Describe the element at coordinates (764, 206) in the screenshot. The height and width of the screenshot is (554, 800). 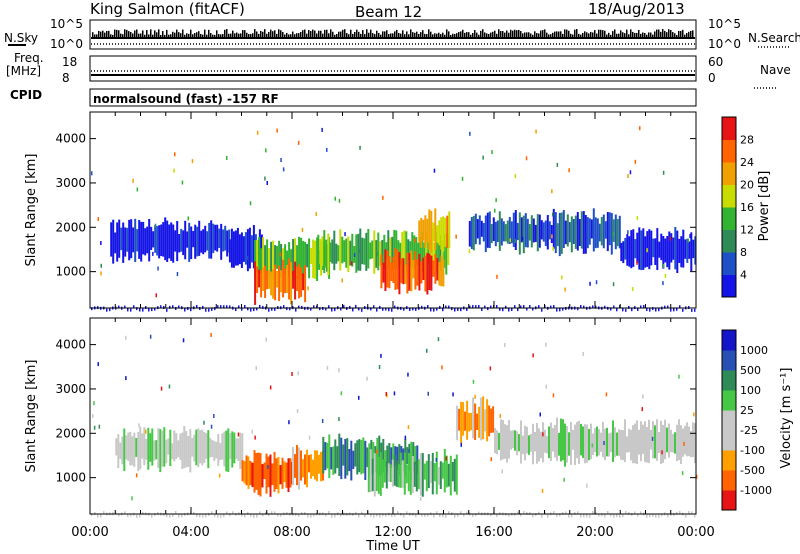
I see `power-colorbar-label: Power [dB]` at that location.